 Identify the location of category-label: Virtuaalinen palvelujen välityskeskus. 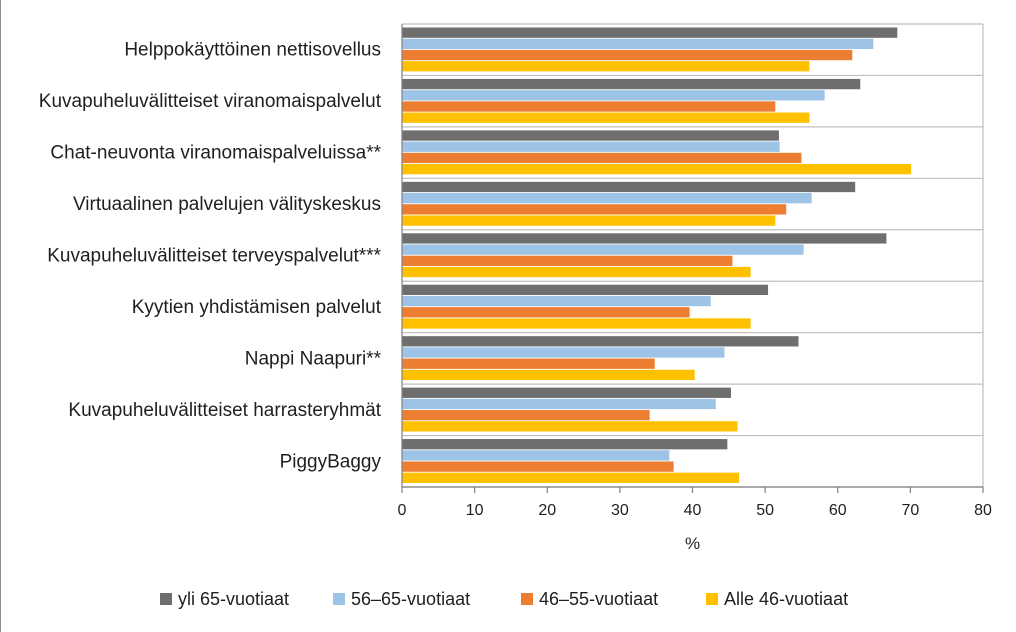
(227, 204).